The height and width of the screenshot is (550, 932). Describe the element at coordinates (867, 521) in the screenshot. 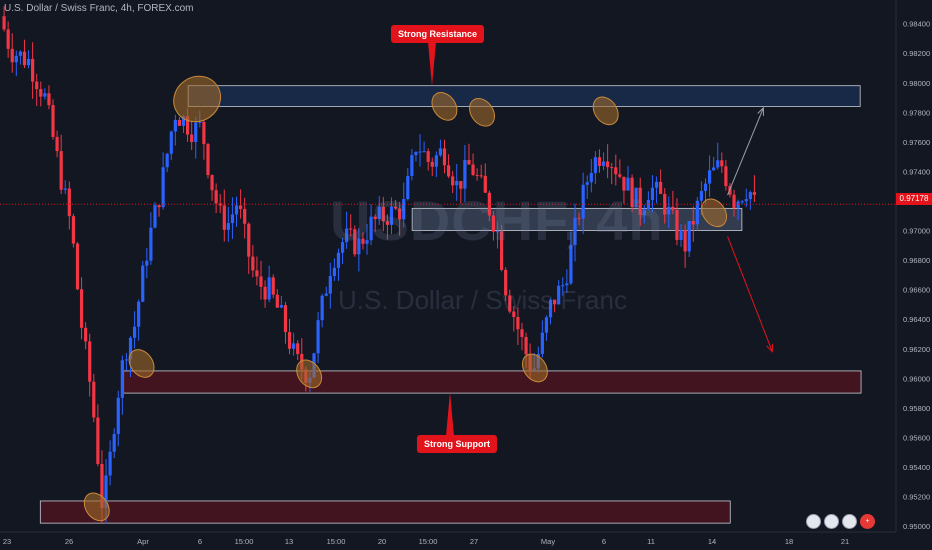

I see `plus-icon: +` at that location.